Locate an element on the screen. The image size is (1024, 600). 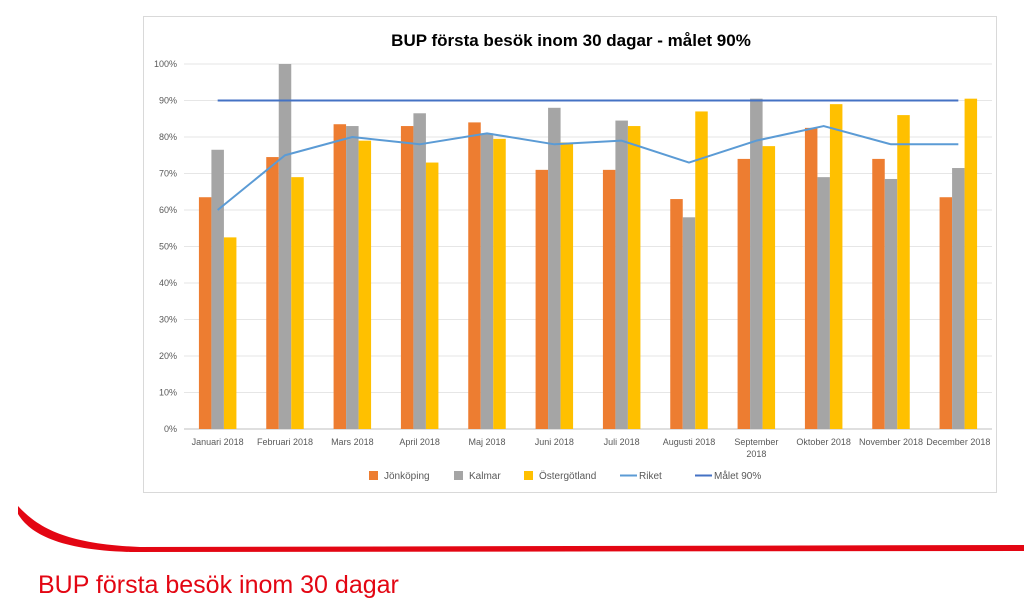
y-tick-label: 50% is located at coordinates (168, 247).